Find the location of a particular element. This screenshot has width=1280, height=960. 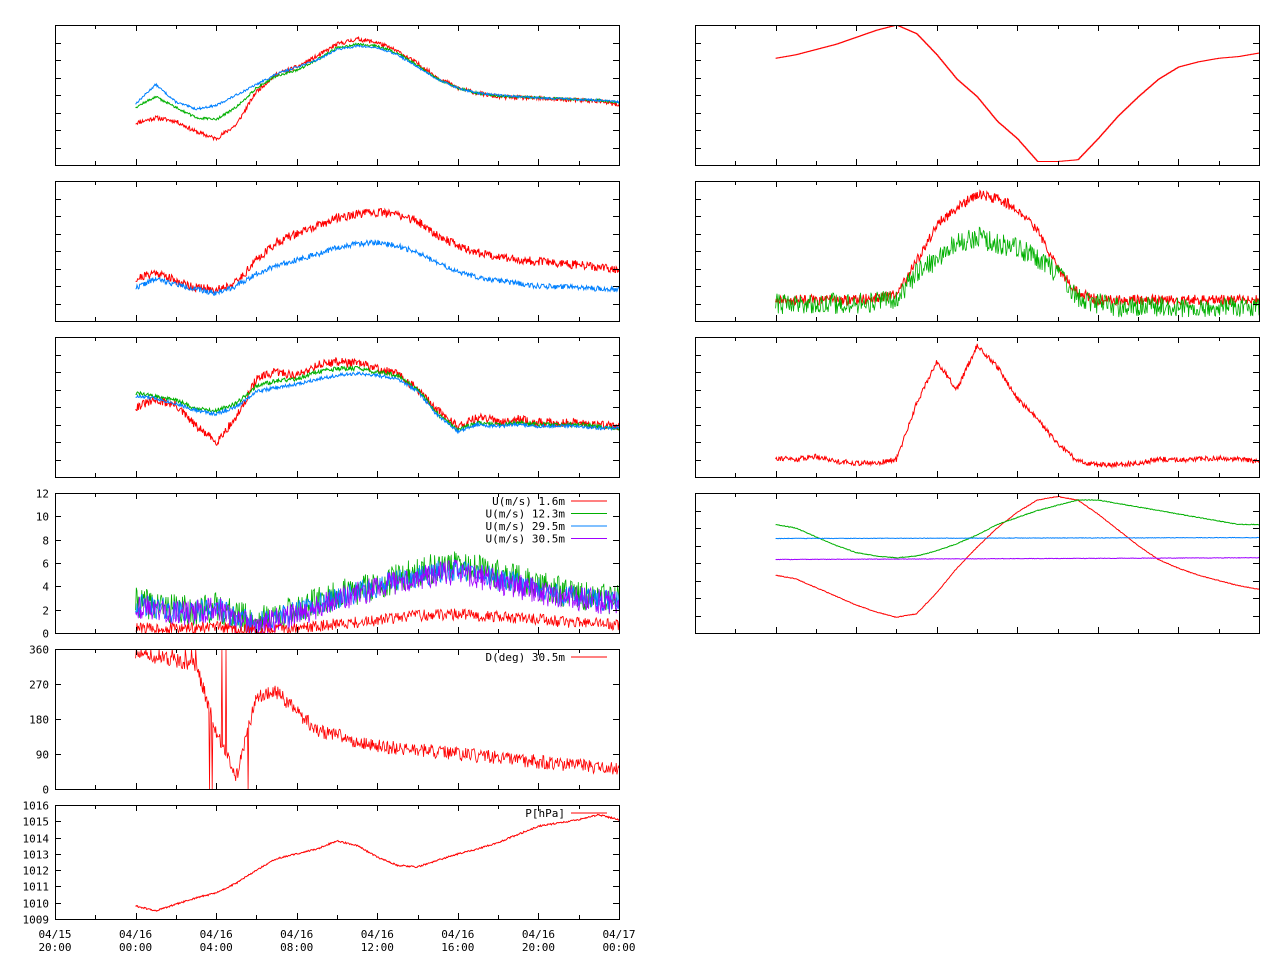

series-line-right-2-red is located at coordinates (1017, 248).